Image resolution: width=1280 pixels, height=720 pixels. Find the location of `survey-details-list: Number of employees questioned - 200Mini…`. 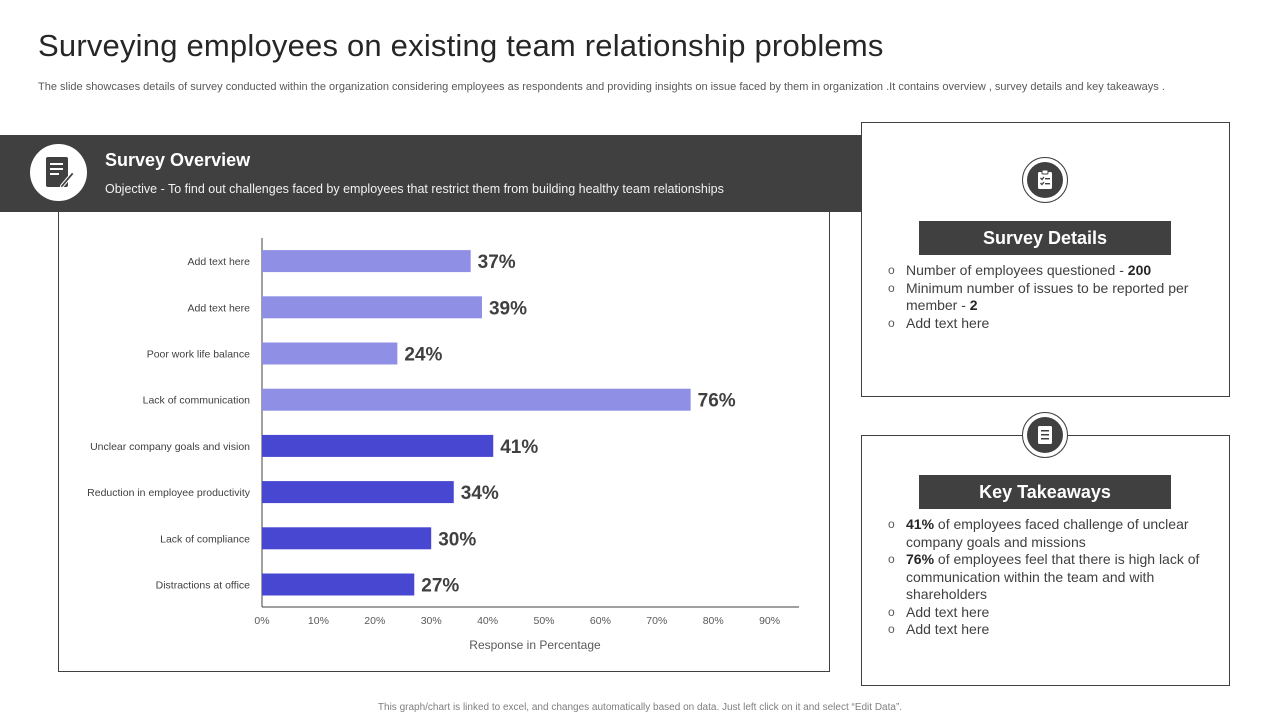

survey-details-list: Number of employees questioned - 200Mini… is located at coordinates (1048, 297).